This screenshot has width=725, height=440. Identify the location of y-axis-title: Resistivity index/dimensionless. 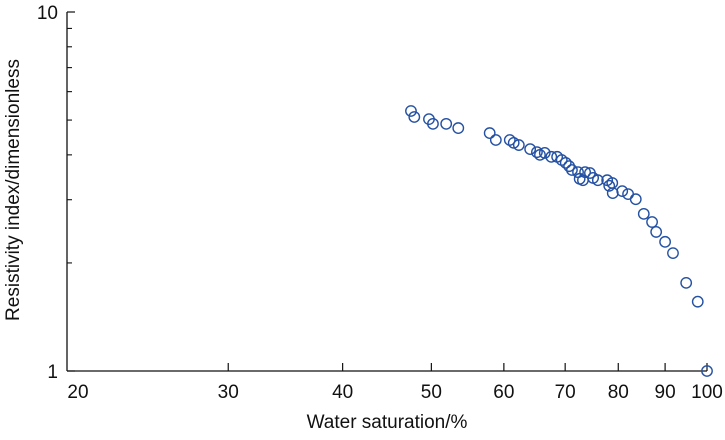
(13, 190).